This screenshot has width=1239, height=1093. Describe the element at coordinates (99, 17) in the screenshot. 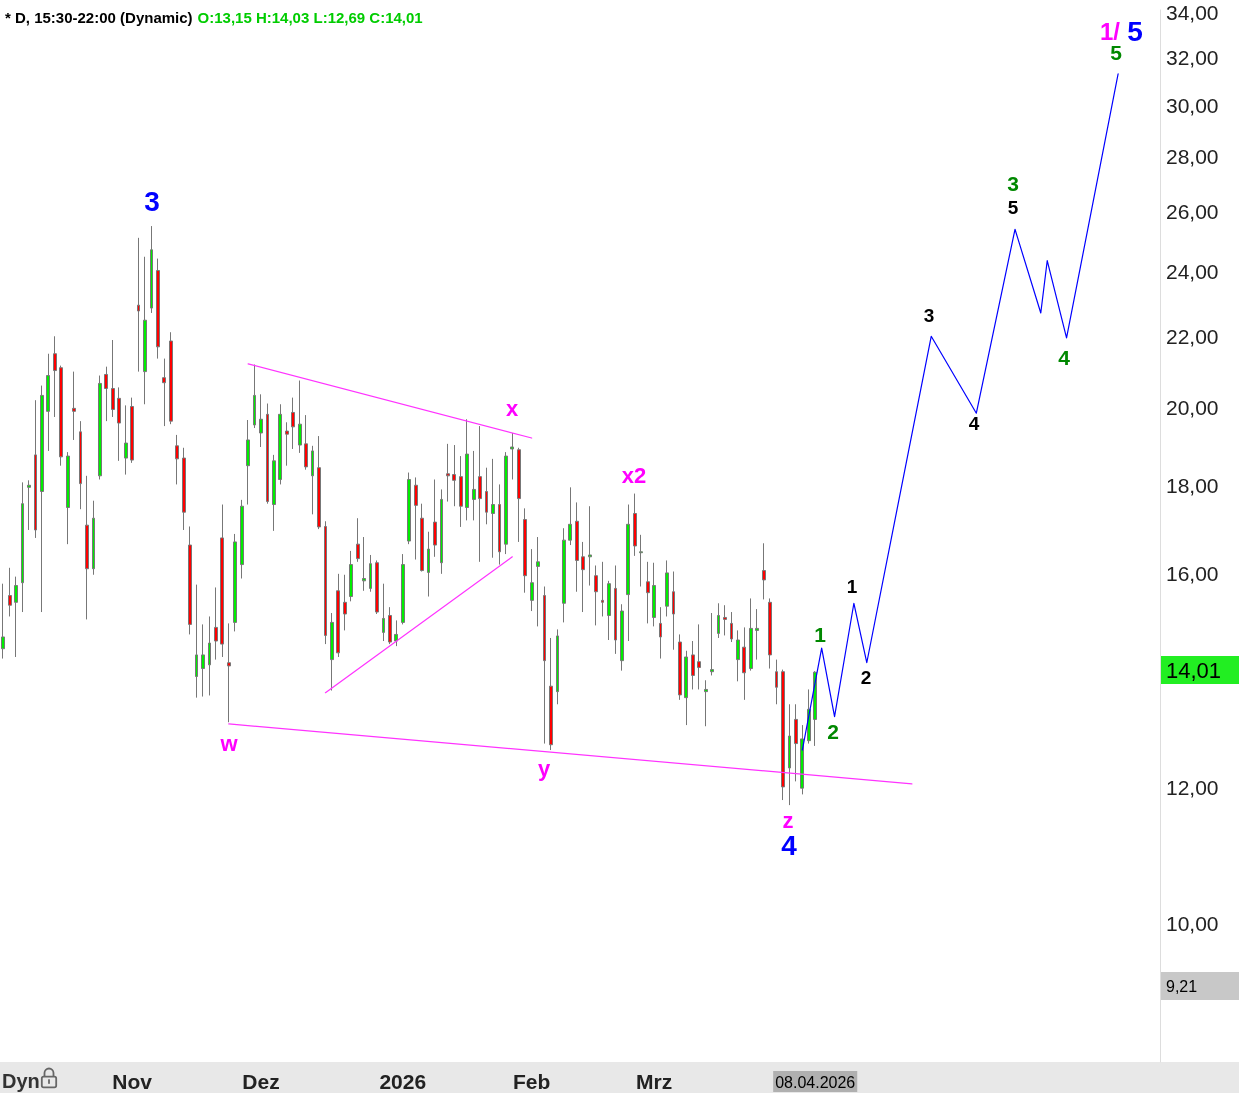

I see `chart-title: * D, 15:30-22:00 (Dynamic)` at that location.